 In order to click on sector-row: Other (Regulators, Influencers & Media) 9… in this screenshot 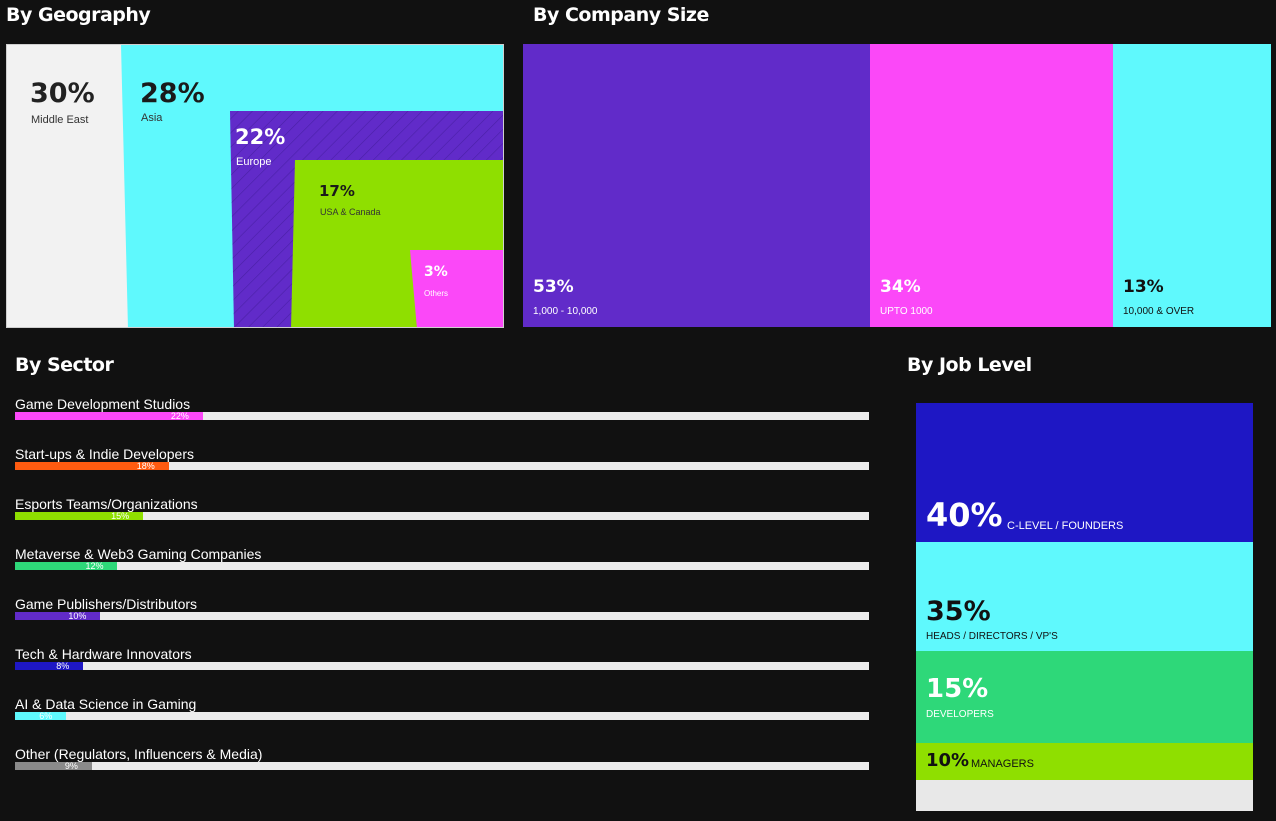, I will do `click(442, 761)`.